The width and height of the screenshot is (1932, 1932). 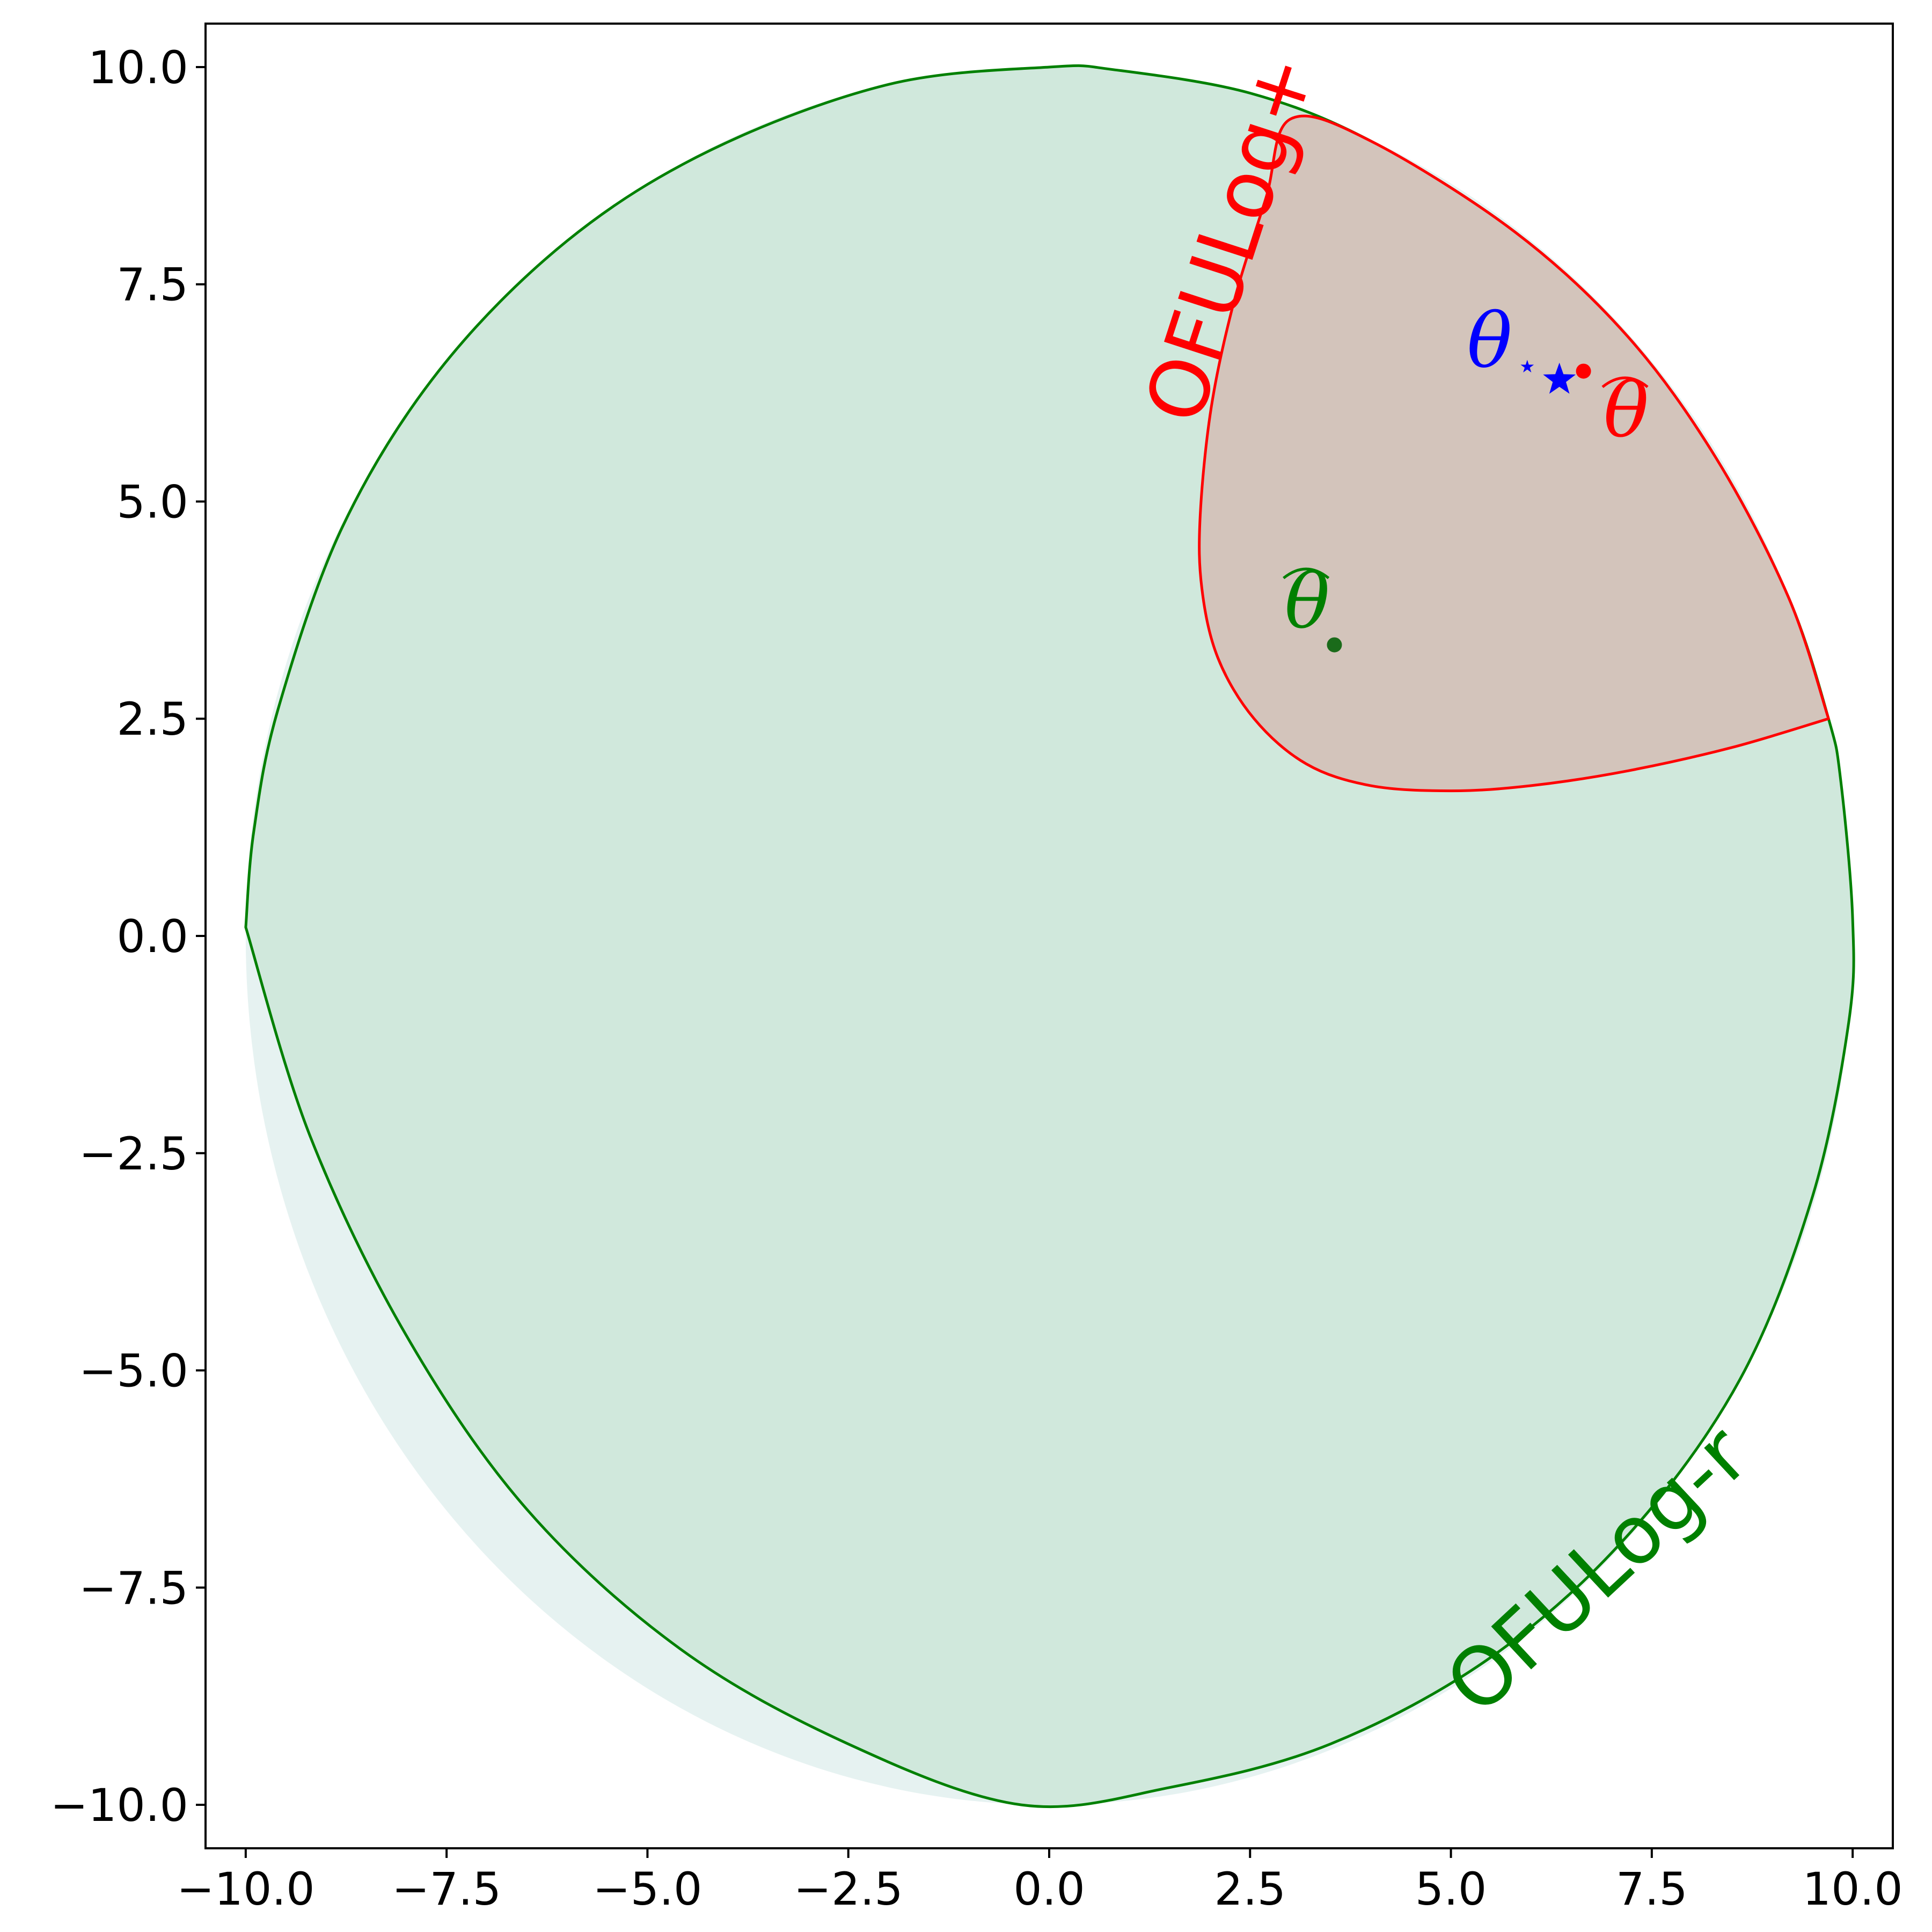 What do you see at coordinates (133, 1588) in the screenshot?
I see `y-tick-label: −7.5` at bounding box center [133, 1588].